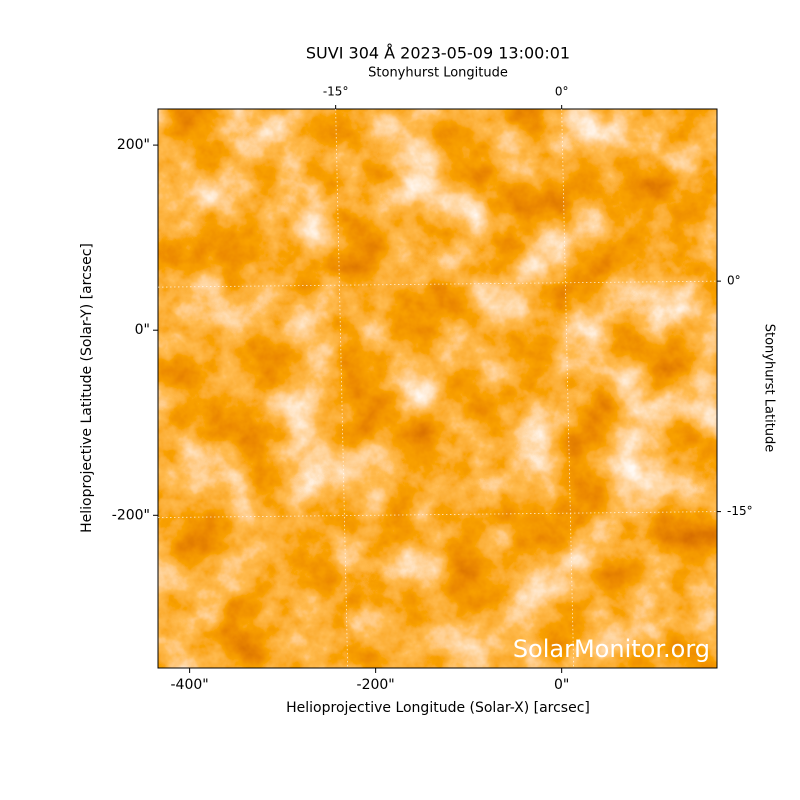  Describe the element at coordinates (611, 649) in the screenshot. I see `watermark: SolarMonitor.org` at that location.